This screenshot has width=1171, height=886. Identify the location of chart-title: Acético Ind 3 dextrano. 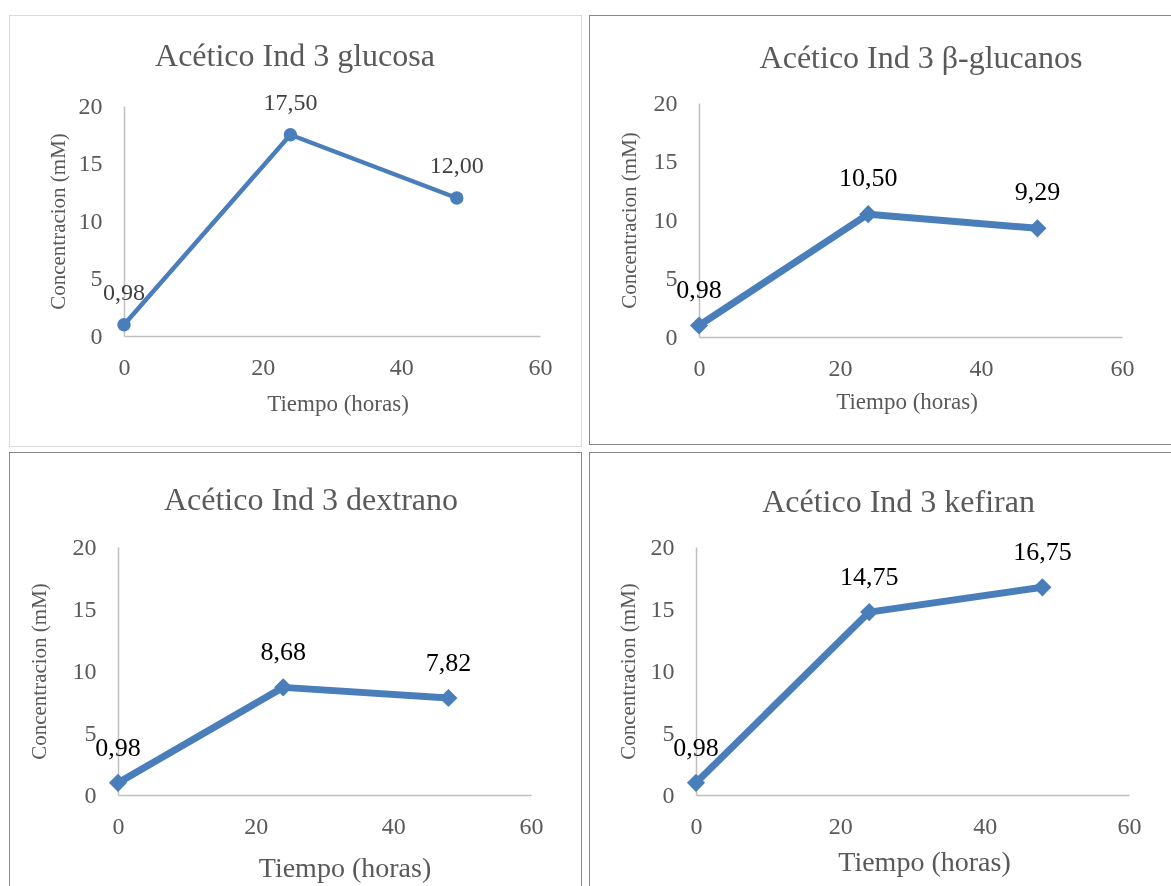
(310, 498).